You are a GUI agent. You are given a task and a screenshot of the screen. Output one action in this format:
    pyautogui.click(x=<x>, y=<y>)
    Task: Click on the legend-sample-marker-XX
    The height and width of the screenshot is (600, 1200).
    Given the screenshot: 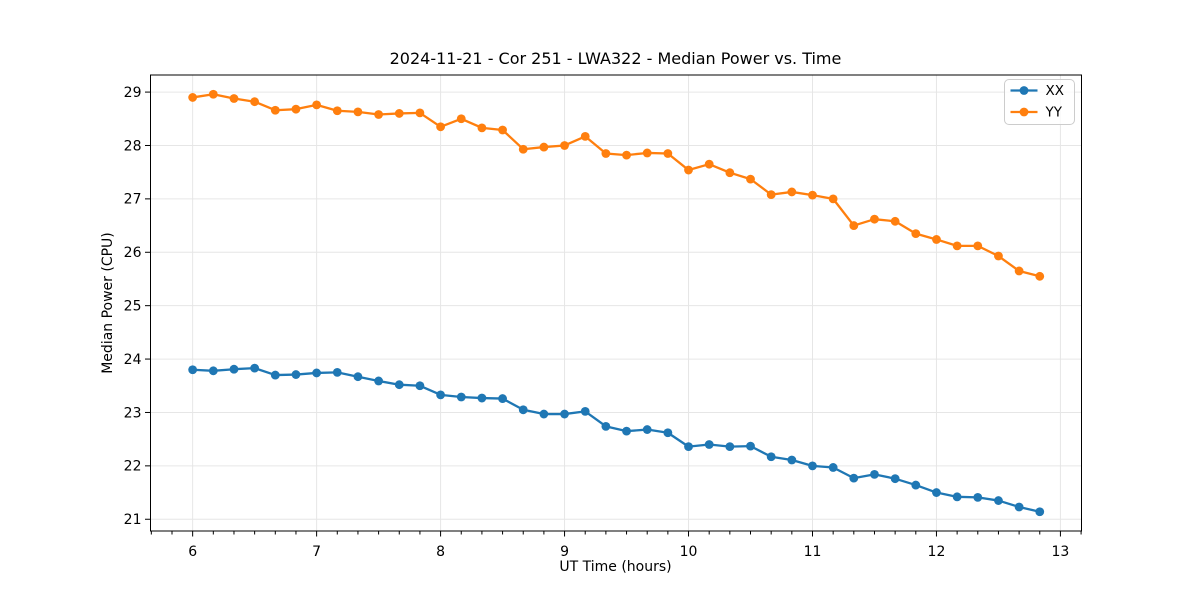 What is the action you would take?
    pyautogui.click(x=1024, y=90)
    